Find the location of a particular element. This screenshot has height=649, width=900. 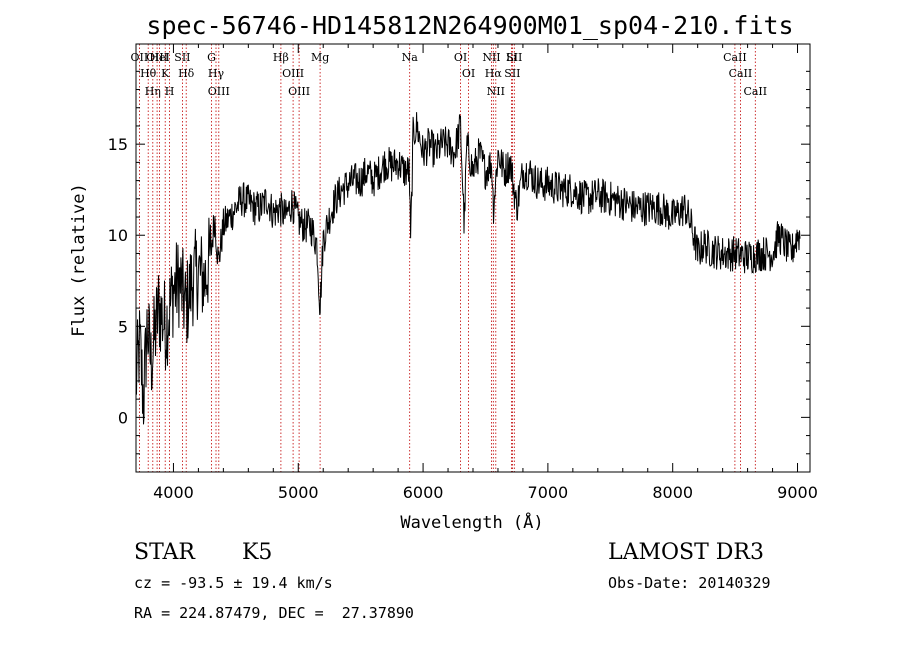

obs-date: Obs-Date: 20140329 is located at coordinates (689, 583).